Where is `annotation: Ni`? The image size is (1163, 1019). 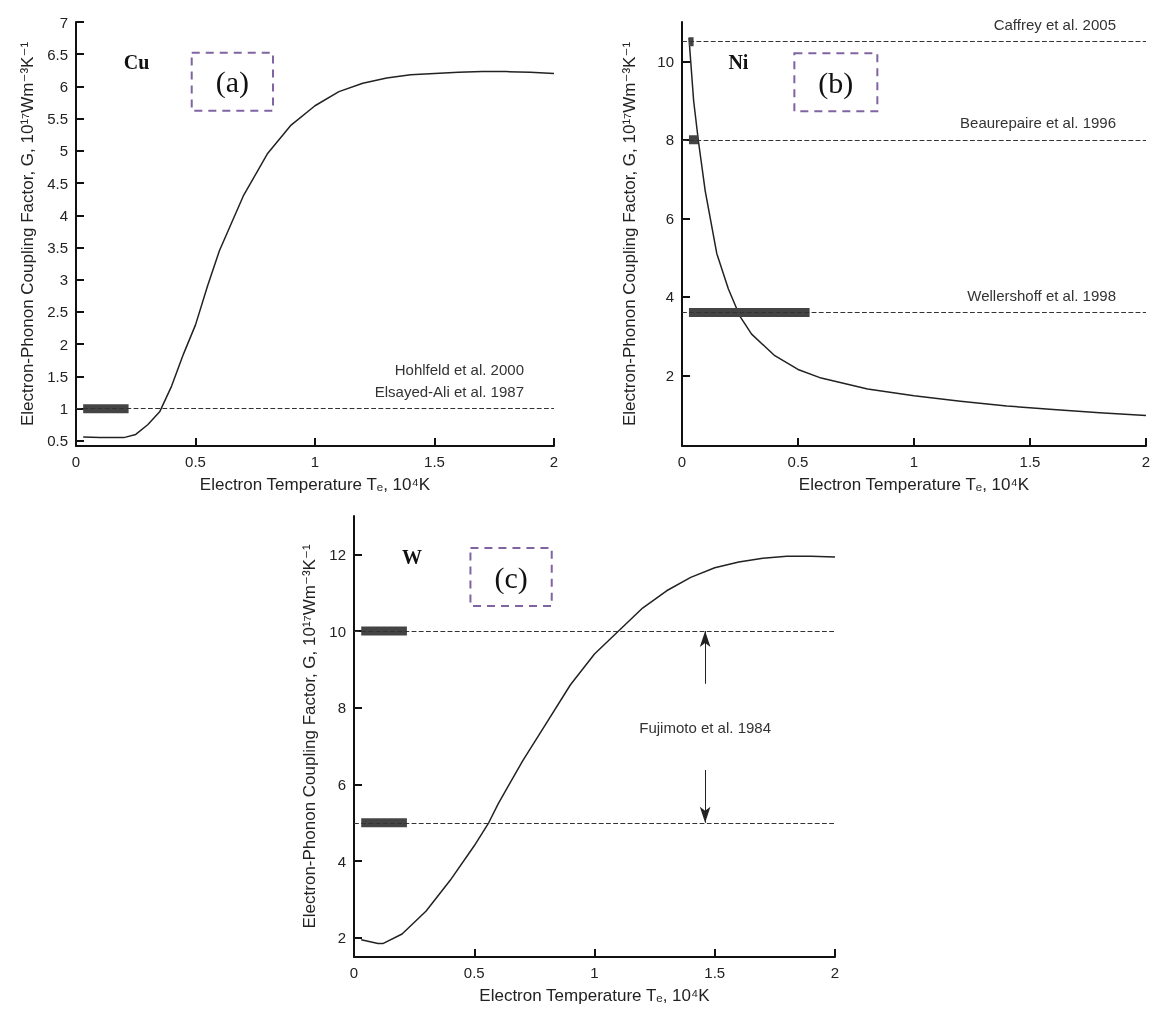 annotation: Ni is located at coordinates (738, 62).